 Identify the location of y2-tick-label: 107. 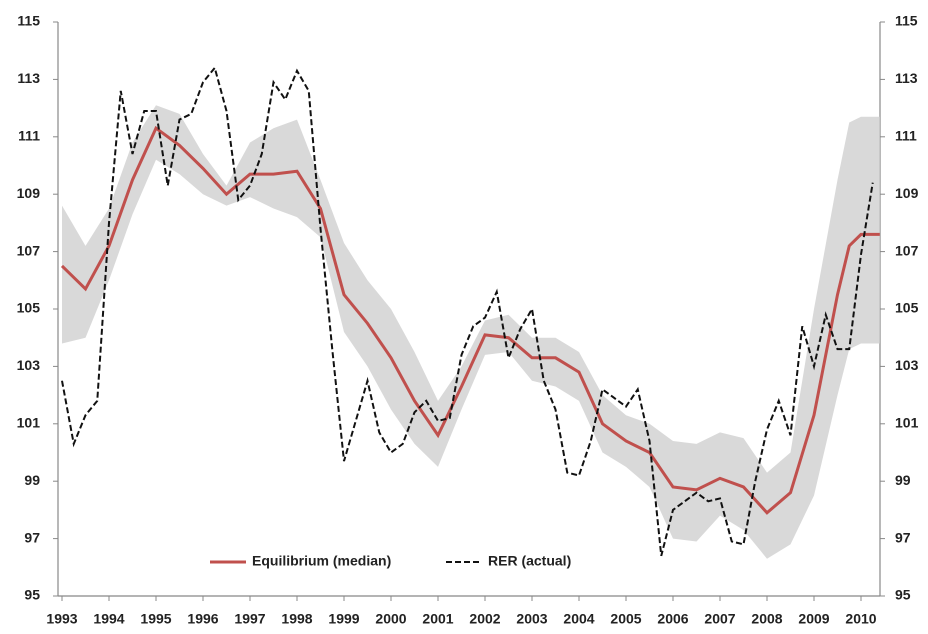
(907, 250).